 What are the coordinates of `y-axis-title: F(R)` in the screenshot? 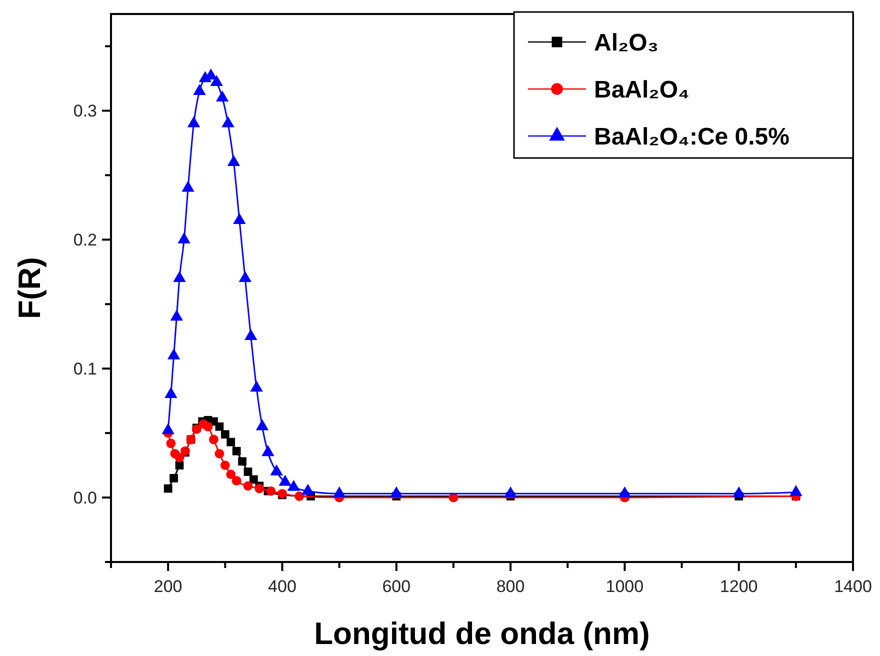 It's located at (29, 288).